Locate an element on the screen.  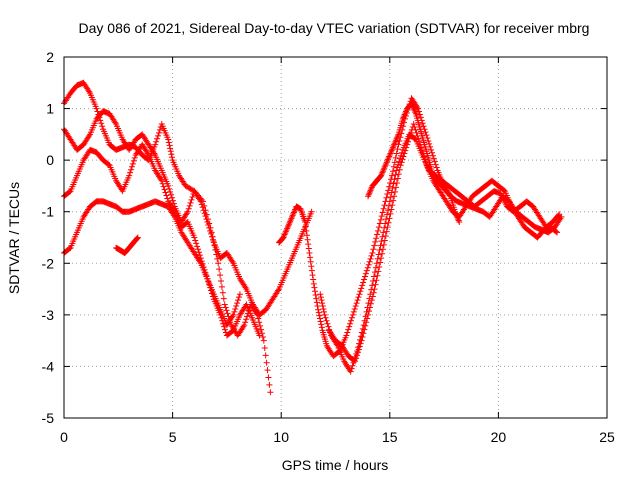
y-tick-label: -1 is located at coordinates (48, 212).